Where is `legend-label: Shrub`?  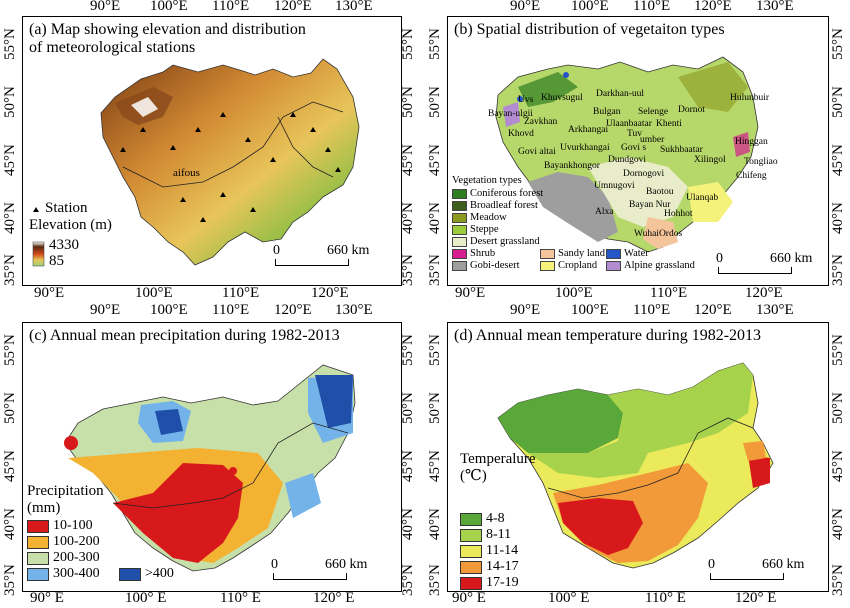
legend-label: Shrub is located at coordinates (483, 253).